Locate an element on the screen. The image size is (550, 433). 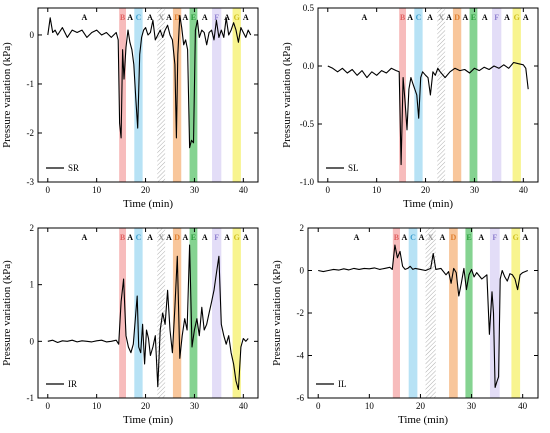
legend-label: SR is located at coordinates (73, 168).